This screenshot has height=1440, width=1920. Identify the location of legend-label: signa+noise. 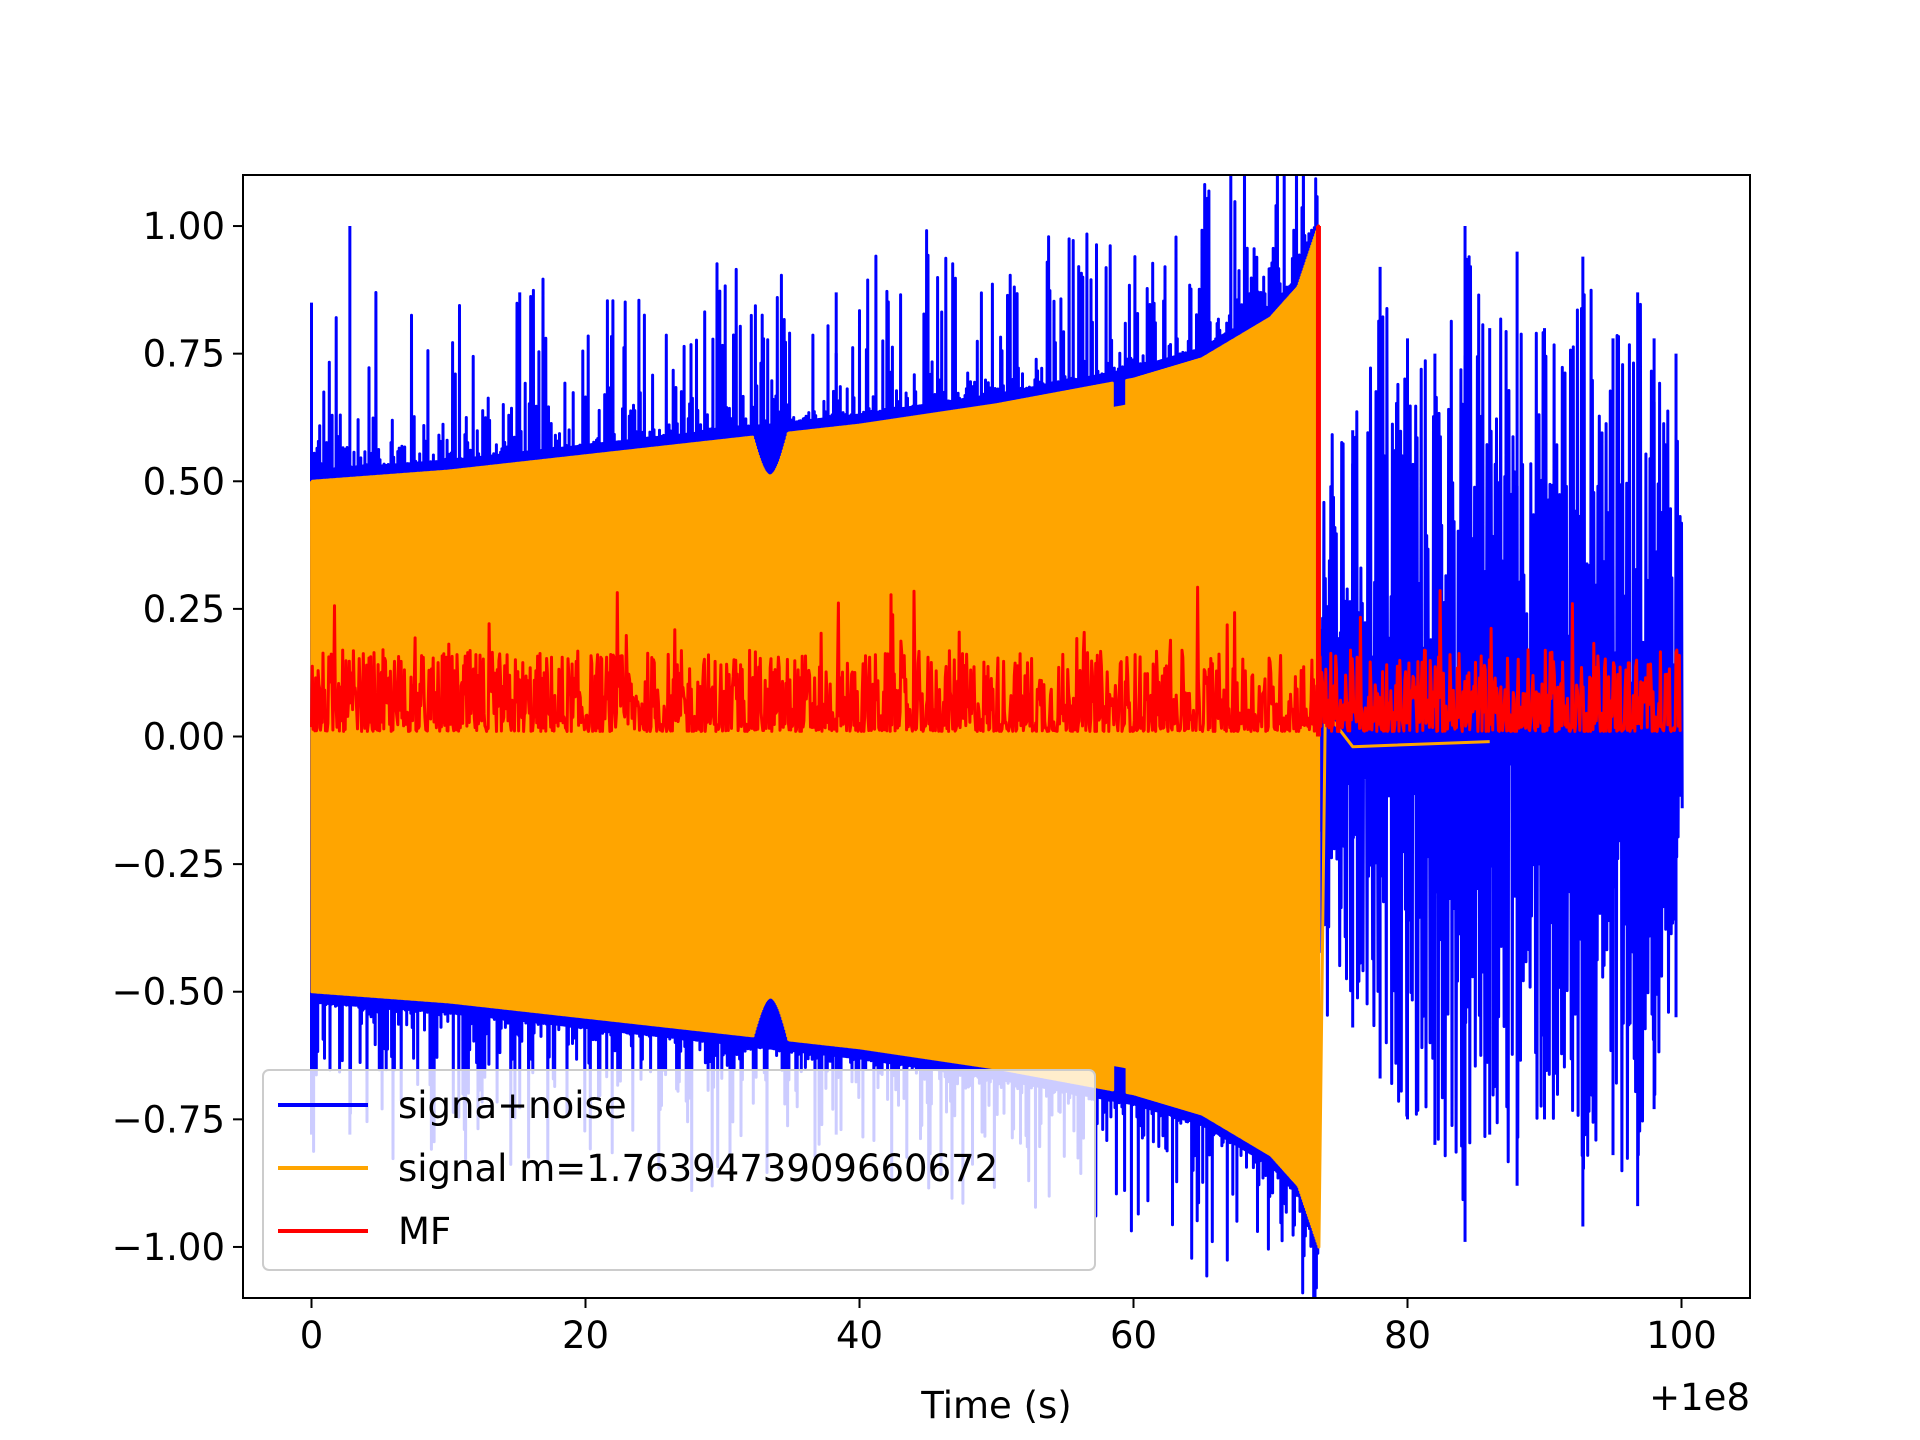
(512, 1105).